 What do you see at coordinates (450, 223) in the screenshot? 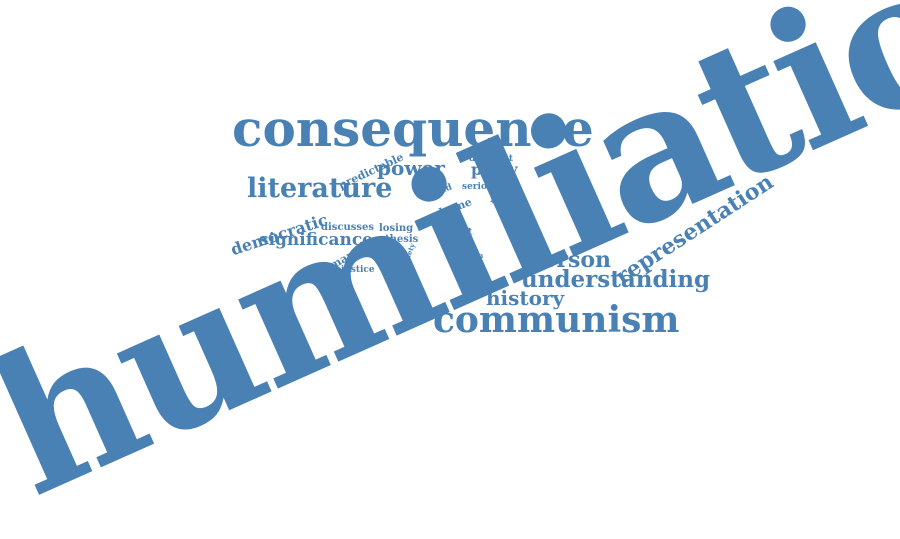
I see `word-us: us` at bounding box center [450, 223].